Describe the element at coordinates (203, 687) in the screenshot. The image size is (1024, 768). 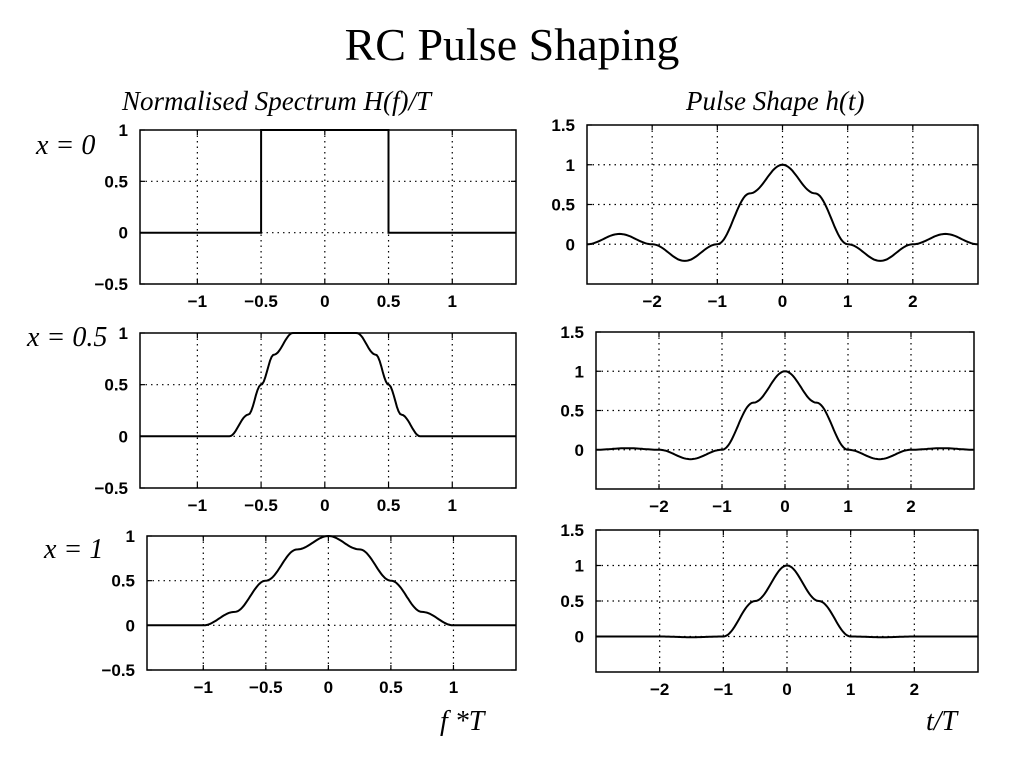
I see `panel-4-xtick-label-0: −1` at that location.